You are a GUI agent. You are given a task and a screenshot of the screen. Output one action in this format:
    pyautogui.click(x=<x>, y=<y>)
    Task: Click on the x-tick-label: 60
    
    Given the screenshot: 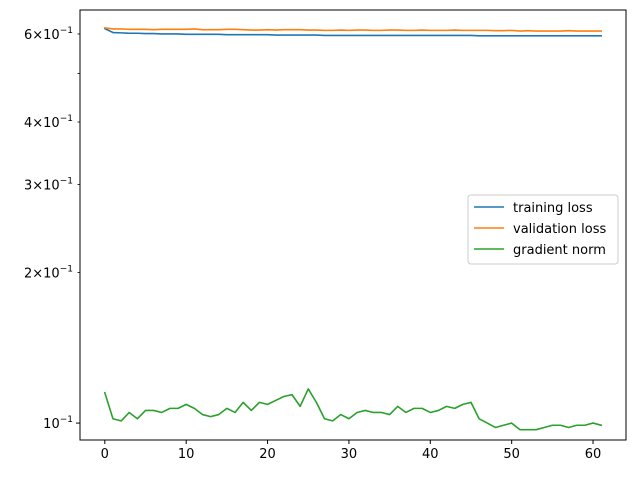 What is the action you would take?
    pyautogui.click(x=593, y=454)
    